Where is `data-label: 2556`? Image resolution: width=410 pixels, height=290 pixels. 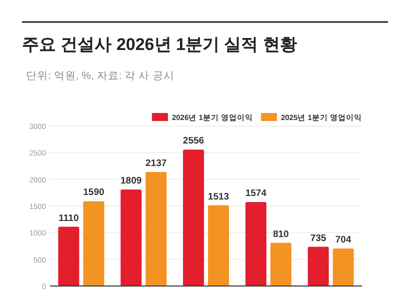 data-label: 2556 is located at coordinates (193, 141).